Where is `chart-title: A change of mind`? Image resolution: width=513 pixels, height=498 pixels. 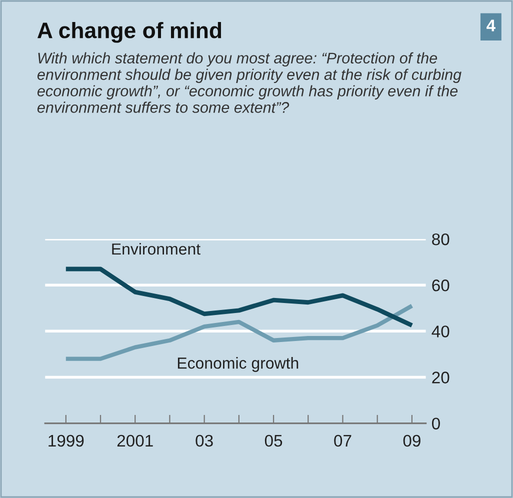 chart-title: A change of mind is located at coordinates (129, 32).